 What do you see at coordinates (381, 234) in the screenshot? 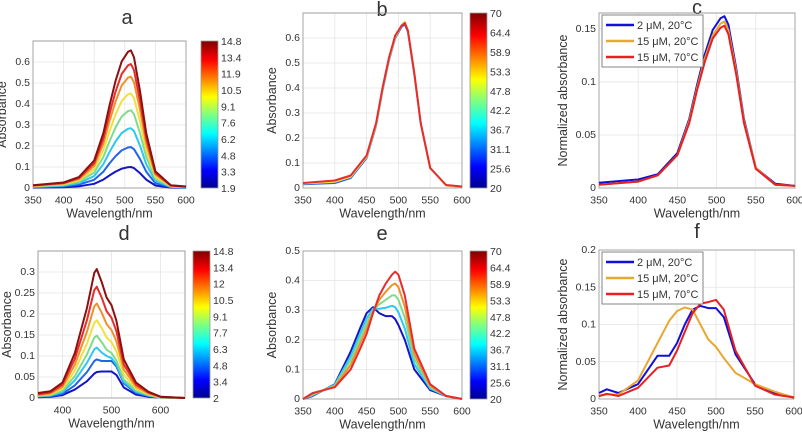
I see `panel-title: e` at bounding box center [381, 234].